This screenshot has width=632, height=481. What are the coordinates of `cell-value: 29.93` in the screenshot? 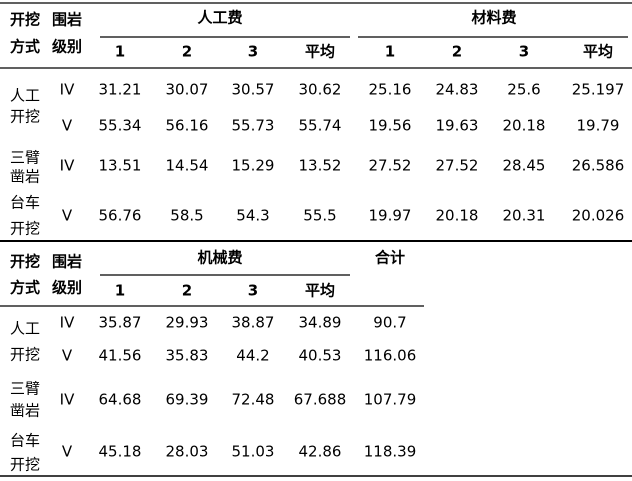 It's located at (187, 323).